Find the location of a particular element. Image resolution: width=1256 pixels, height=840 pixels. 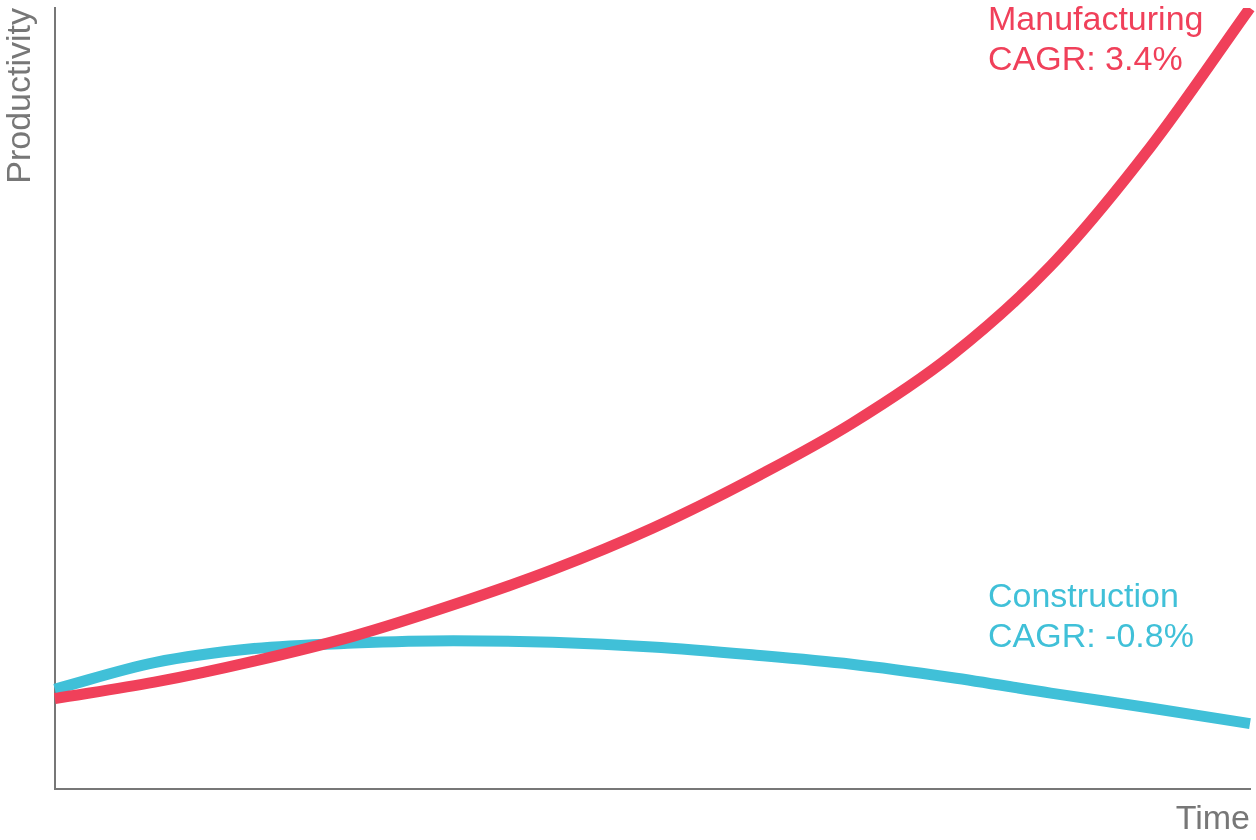

y-axis-title: Productivity is located at coordinates (18, 96).